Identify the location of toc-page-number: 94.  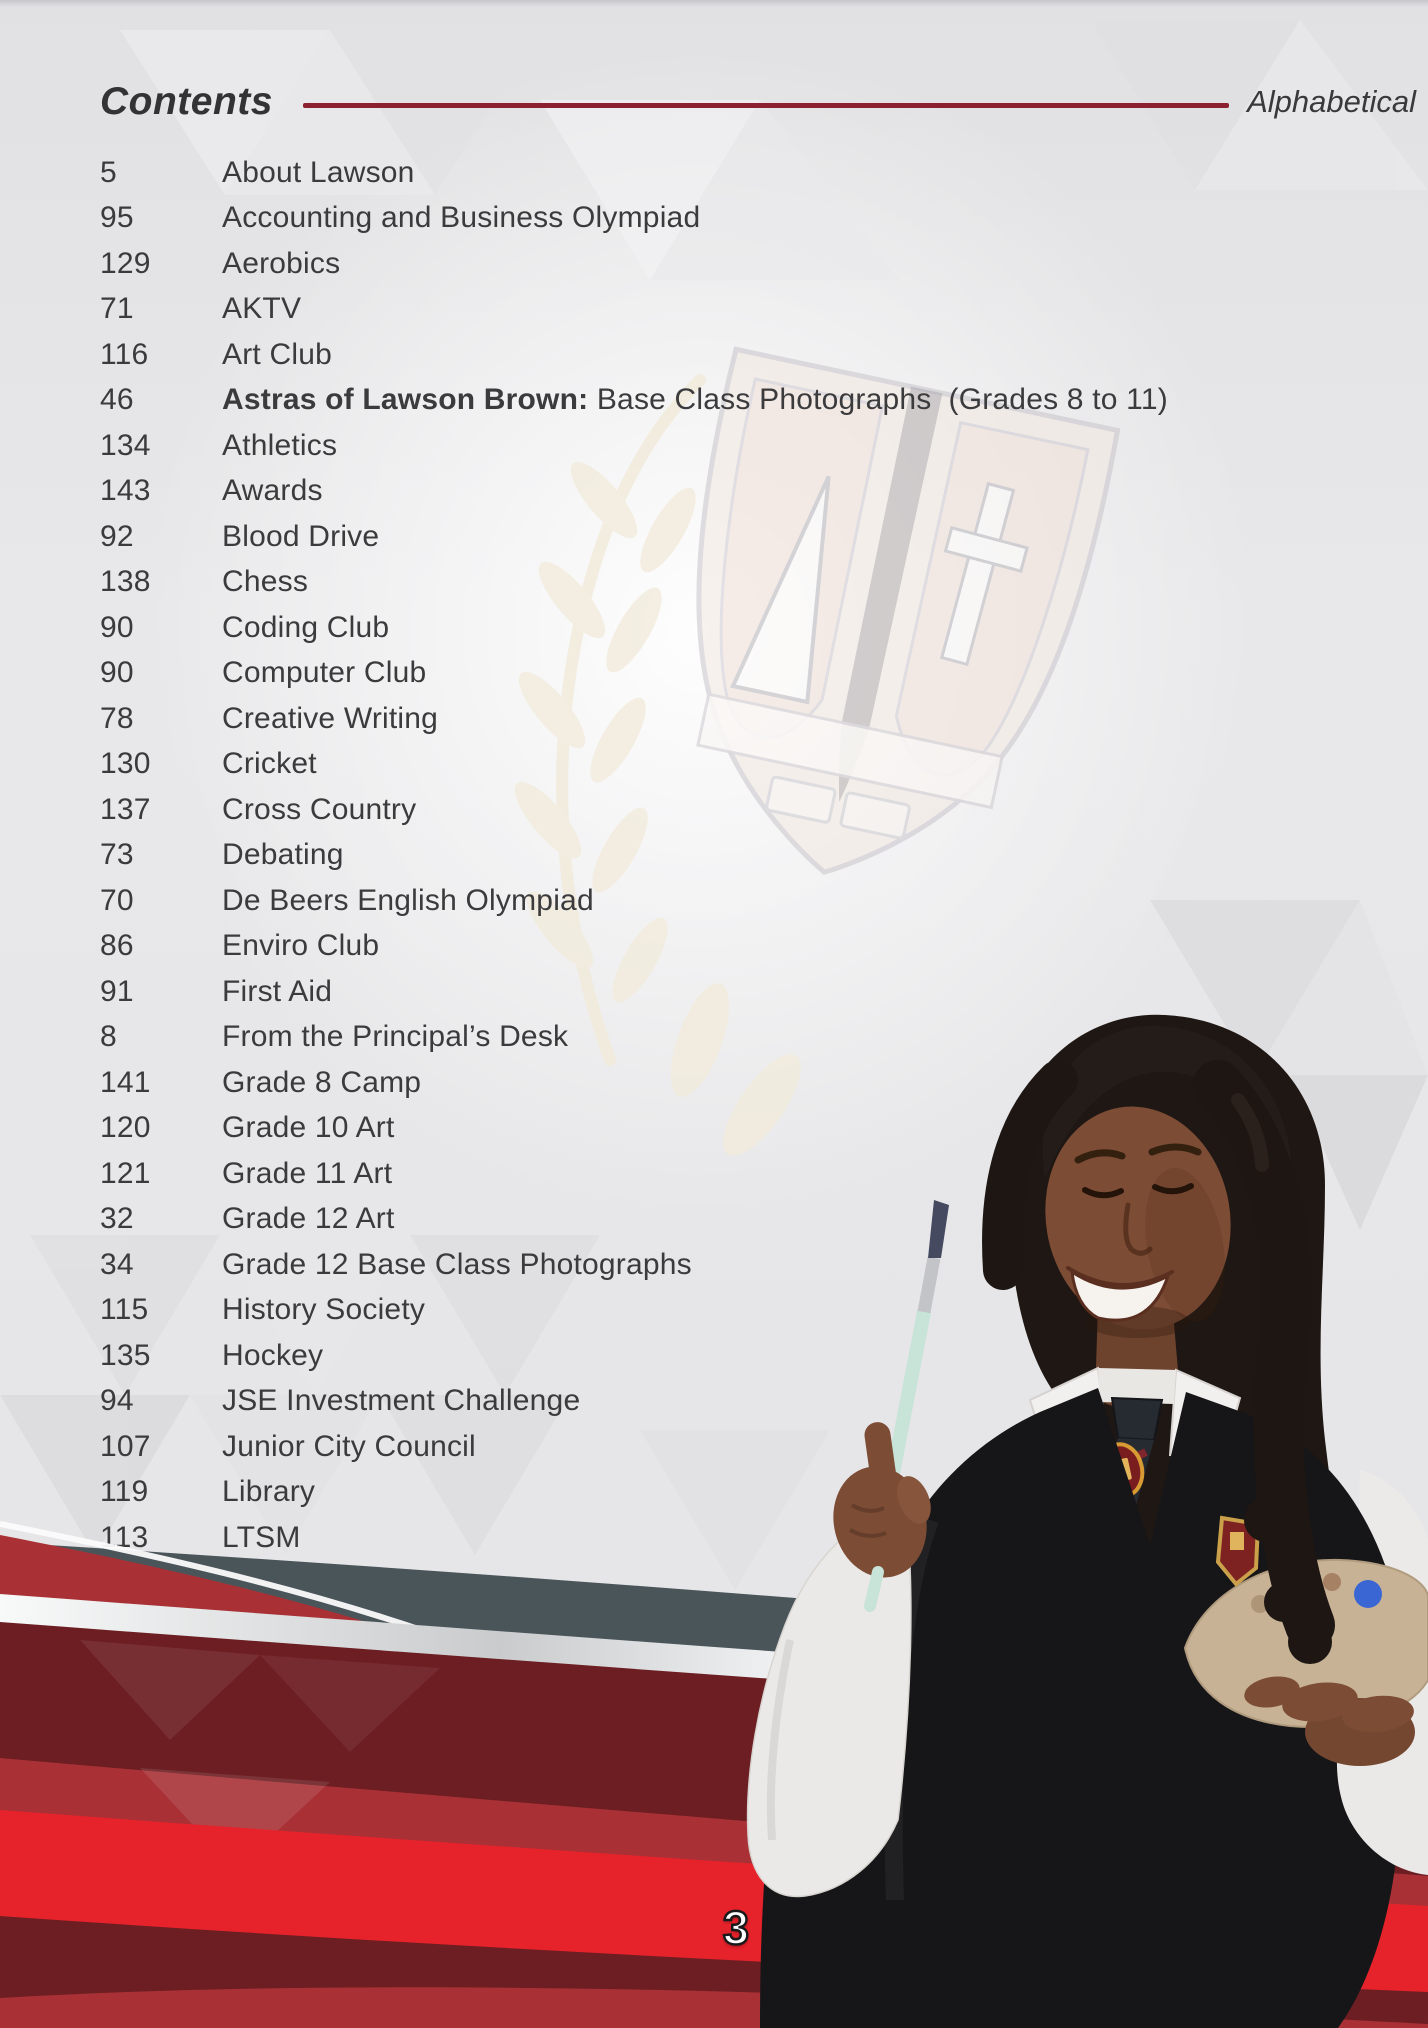
(117, 1401).